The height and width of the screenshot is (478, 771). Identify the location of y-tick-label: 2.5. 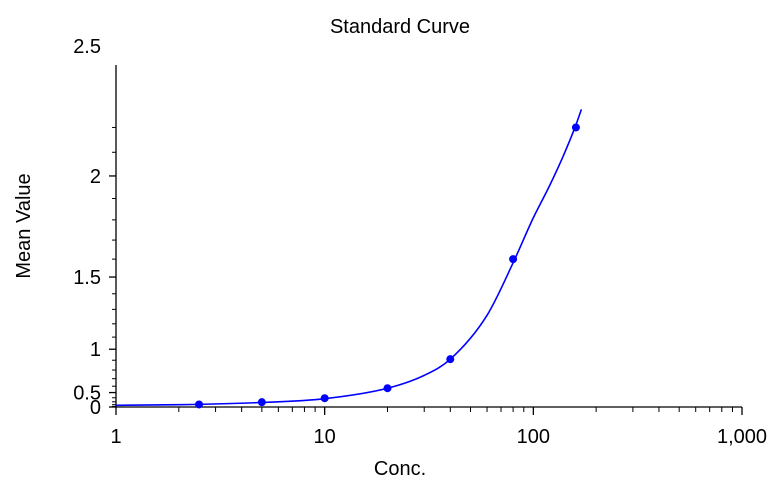
(87, 47).